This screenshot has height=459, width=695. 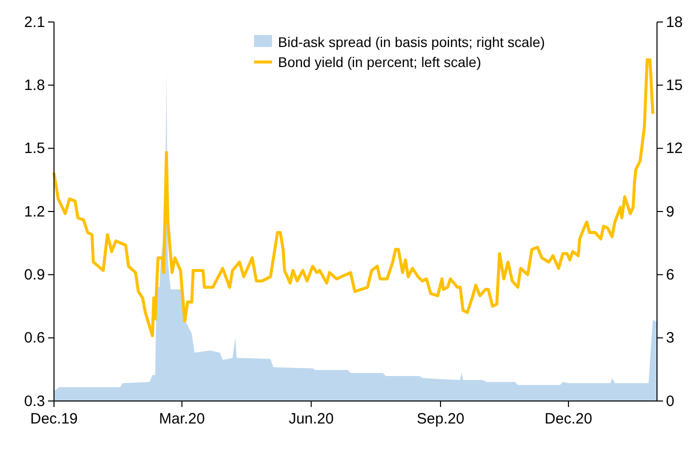 I want to click on y2-tick-label: 15, so click(x=674, y=85).